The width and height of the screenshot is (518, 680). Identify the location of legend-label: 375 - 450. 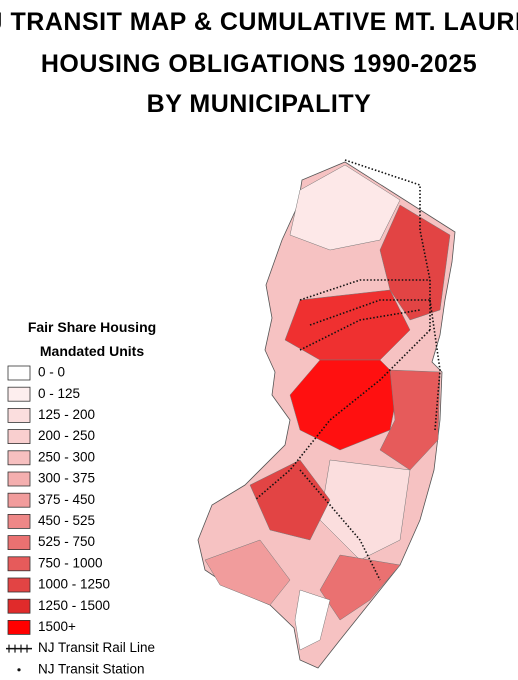
(66, 499).